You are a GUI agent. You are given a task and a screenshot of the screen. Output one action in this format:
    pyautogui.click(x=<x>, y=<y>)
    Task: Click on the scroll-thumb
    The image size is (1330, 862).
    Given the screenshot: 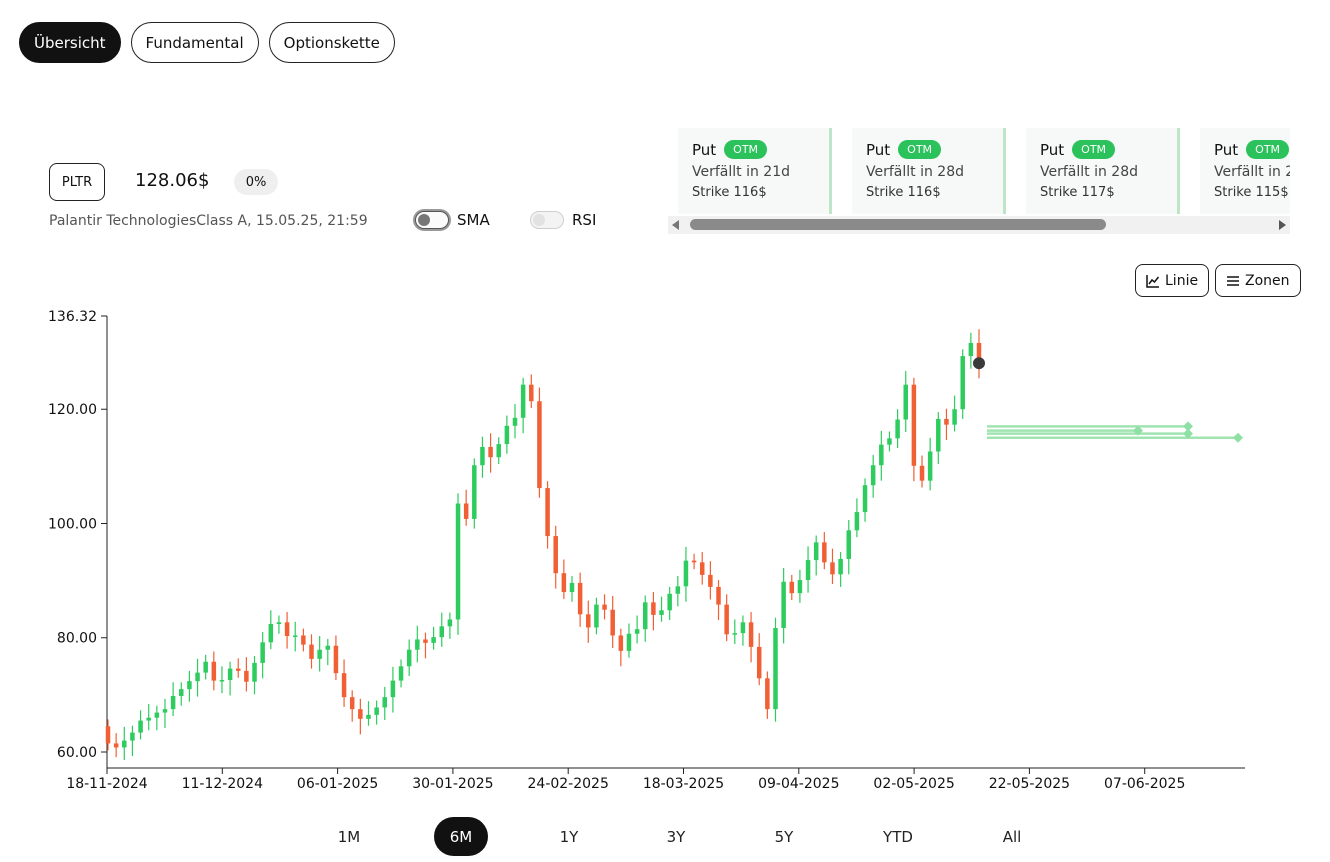 What is the action you would take?
    pyautogui.click(x=898, y=224)
    